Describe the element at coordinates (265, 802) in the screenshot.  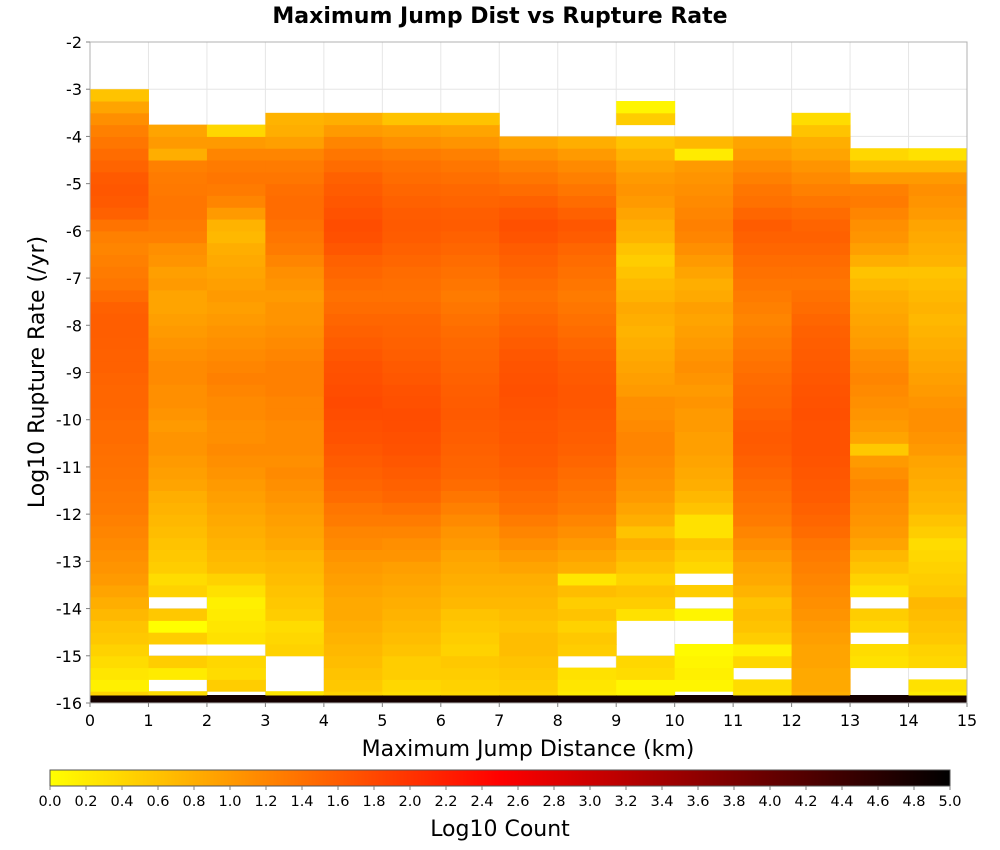
I see `colorbar-tick-label: 1.2` at that location.